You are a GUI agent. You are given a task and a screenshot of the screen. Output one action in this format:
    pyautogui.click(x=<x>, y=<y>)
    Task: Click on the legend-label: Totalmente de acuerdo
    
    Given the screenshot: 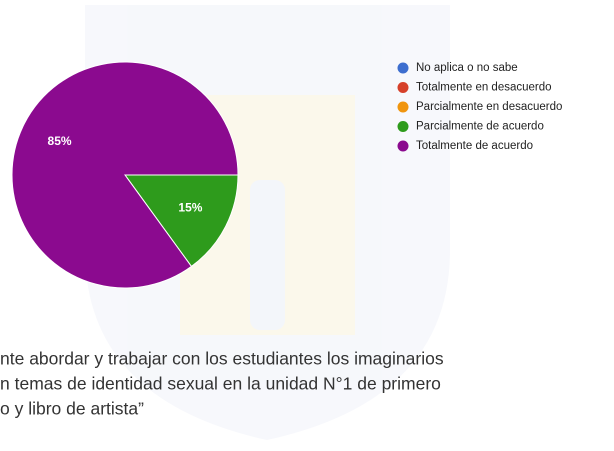 What is the action you would take?
    pyautogui.click(x=474, y=146)
    